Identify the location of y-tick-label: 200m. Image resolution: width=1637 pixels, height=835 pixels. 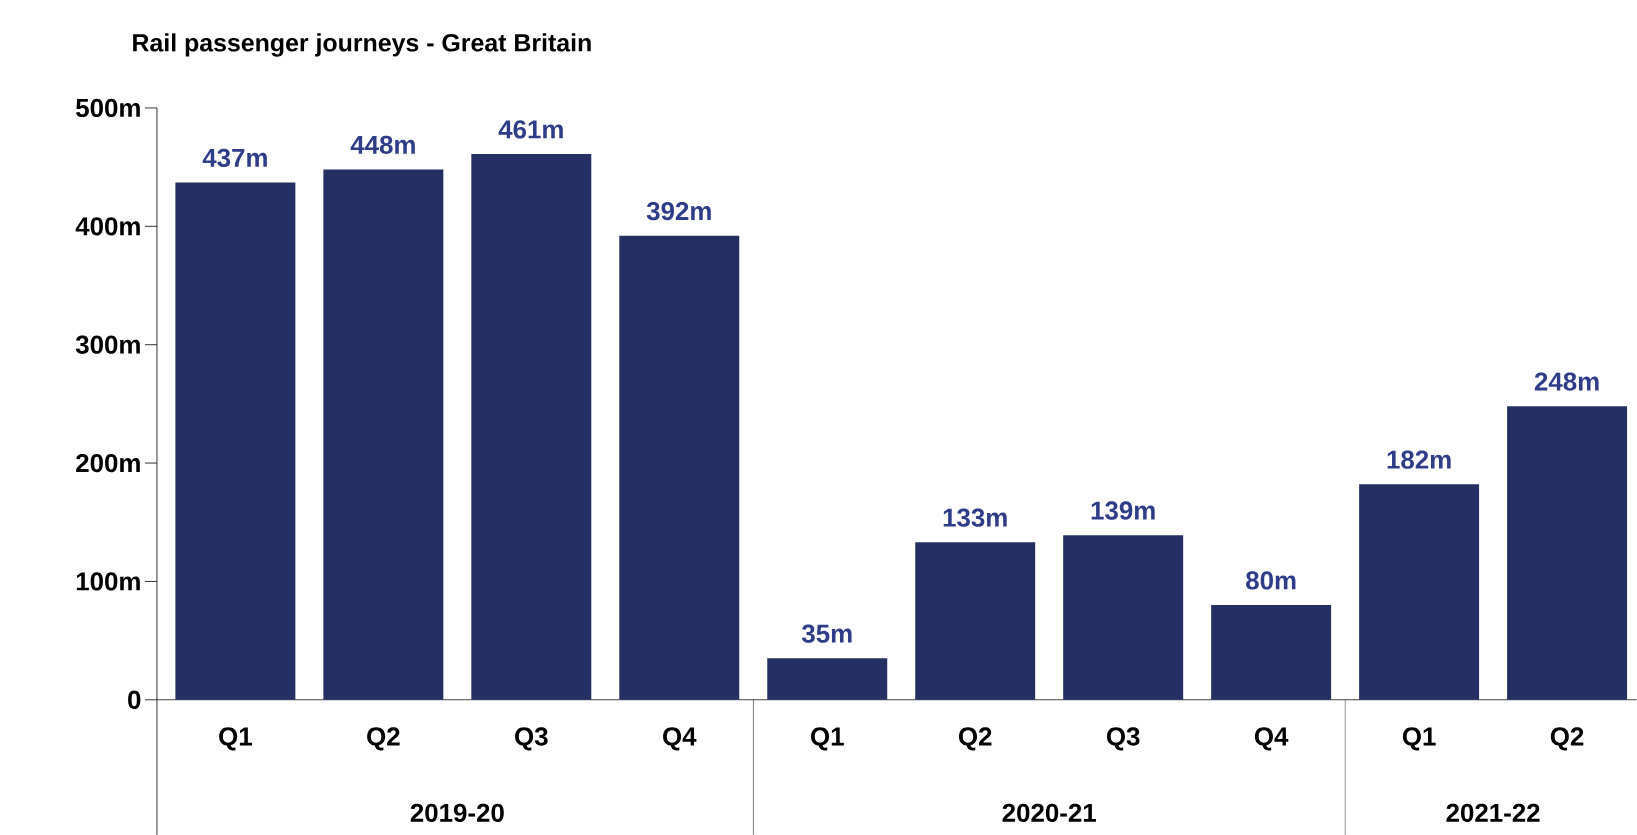
(108, 463).